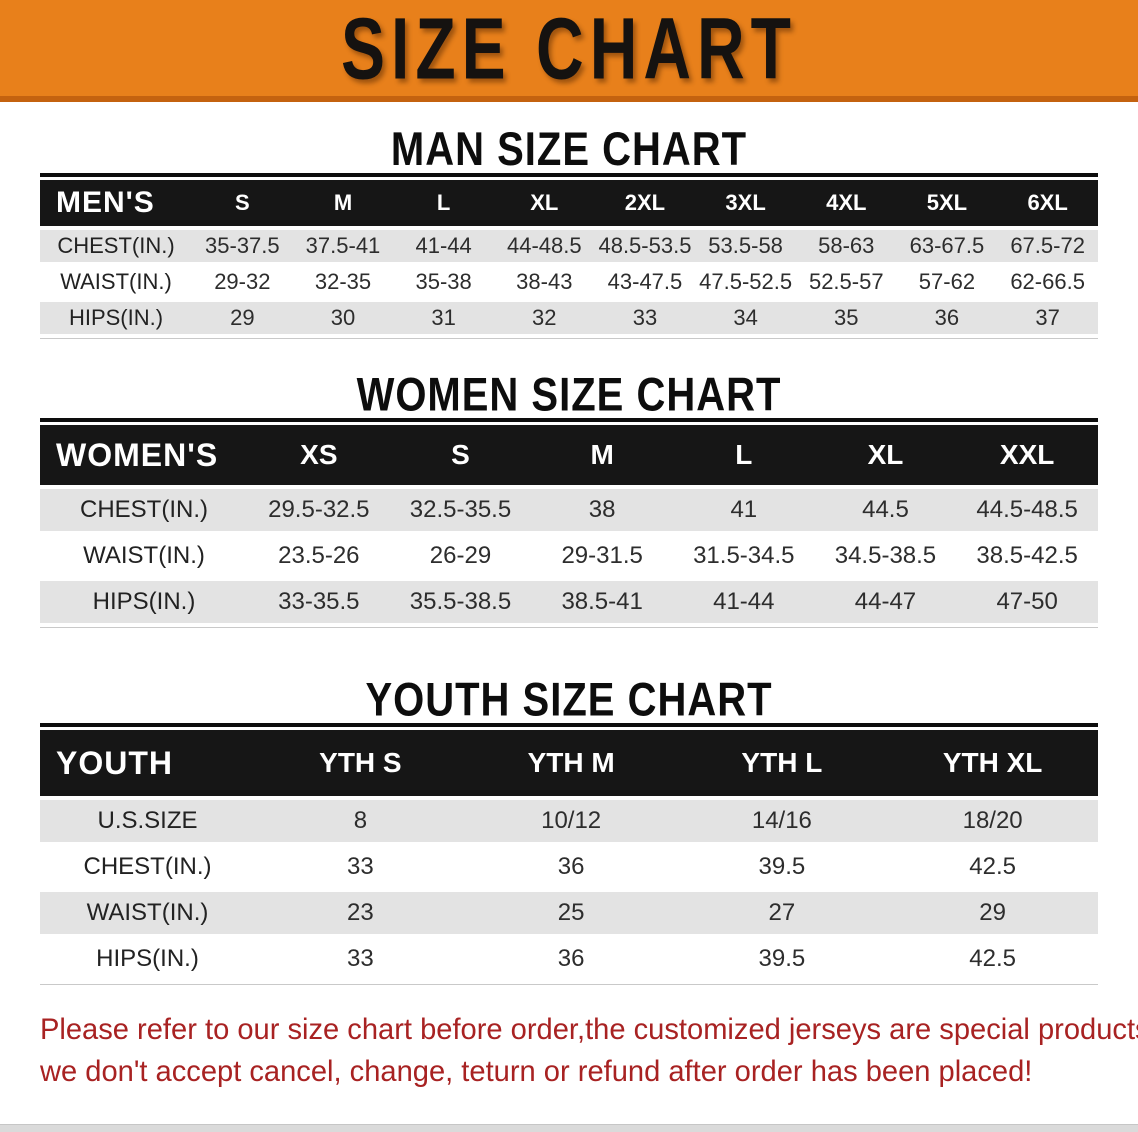 This screenshot has width=1138, height=1132. I want to click on table-cell: 44.5-48.5, so click(1027, 512).